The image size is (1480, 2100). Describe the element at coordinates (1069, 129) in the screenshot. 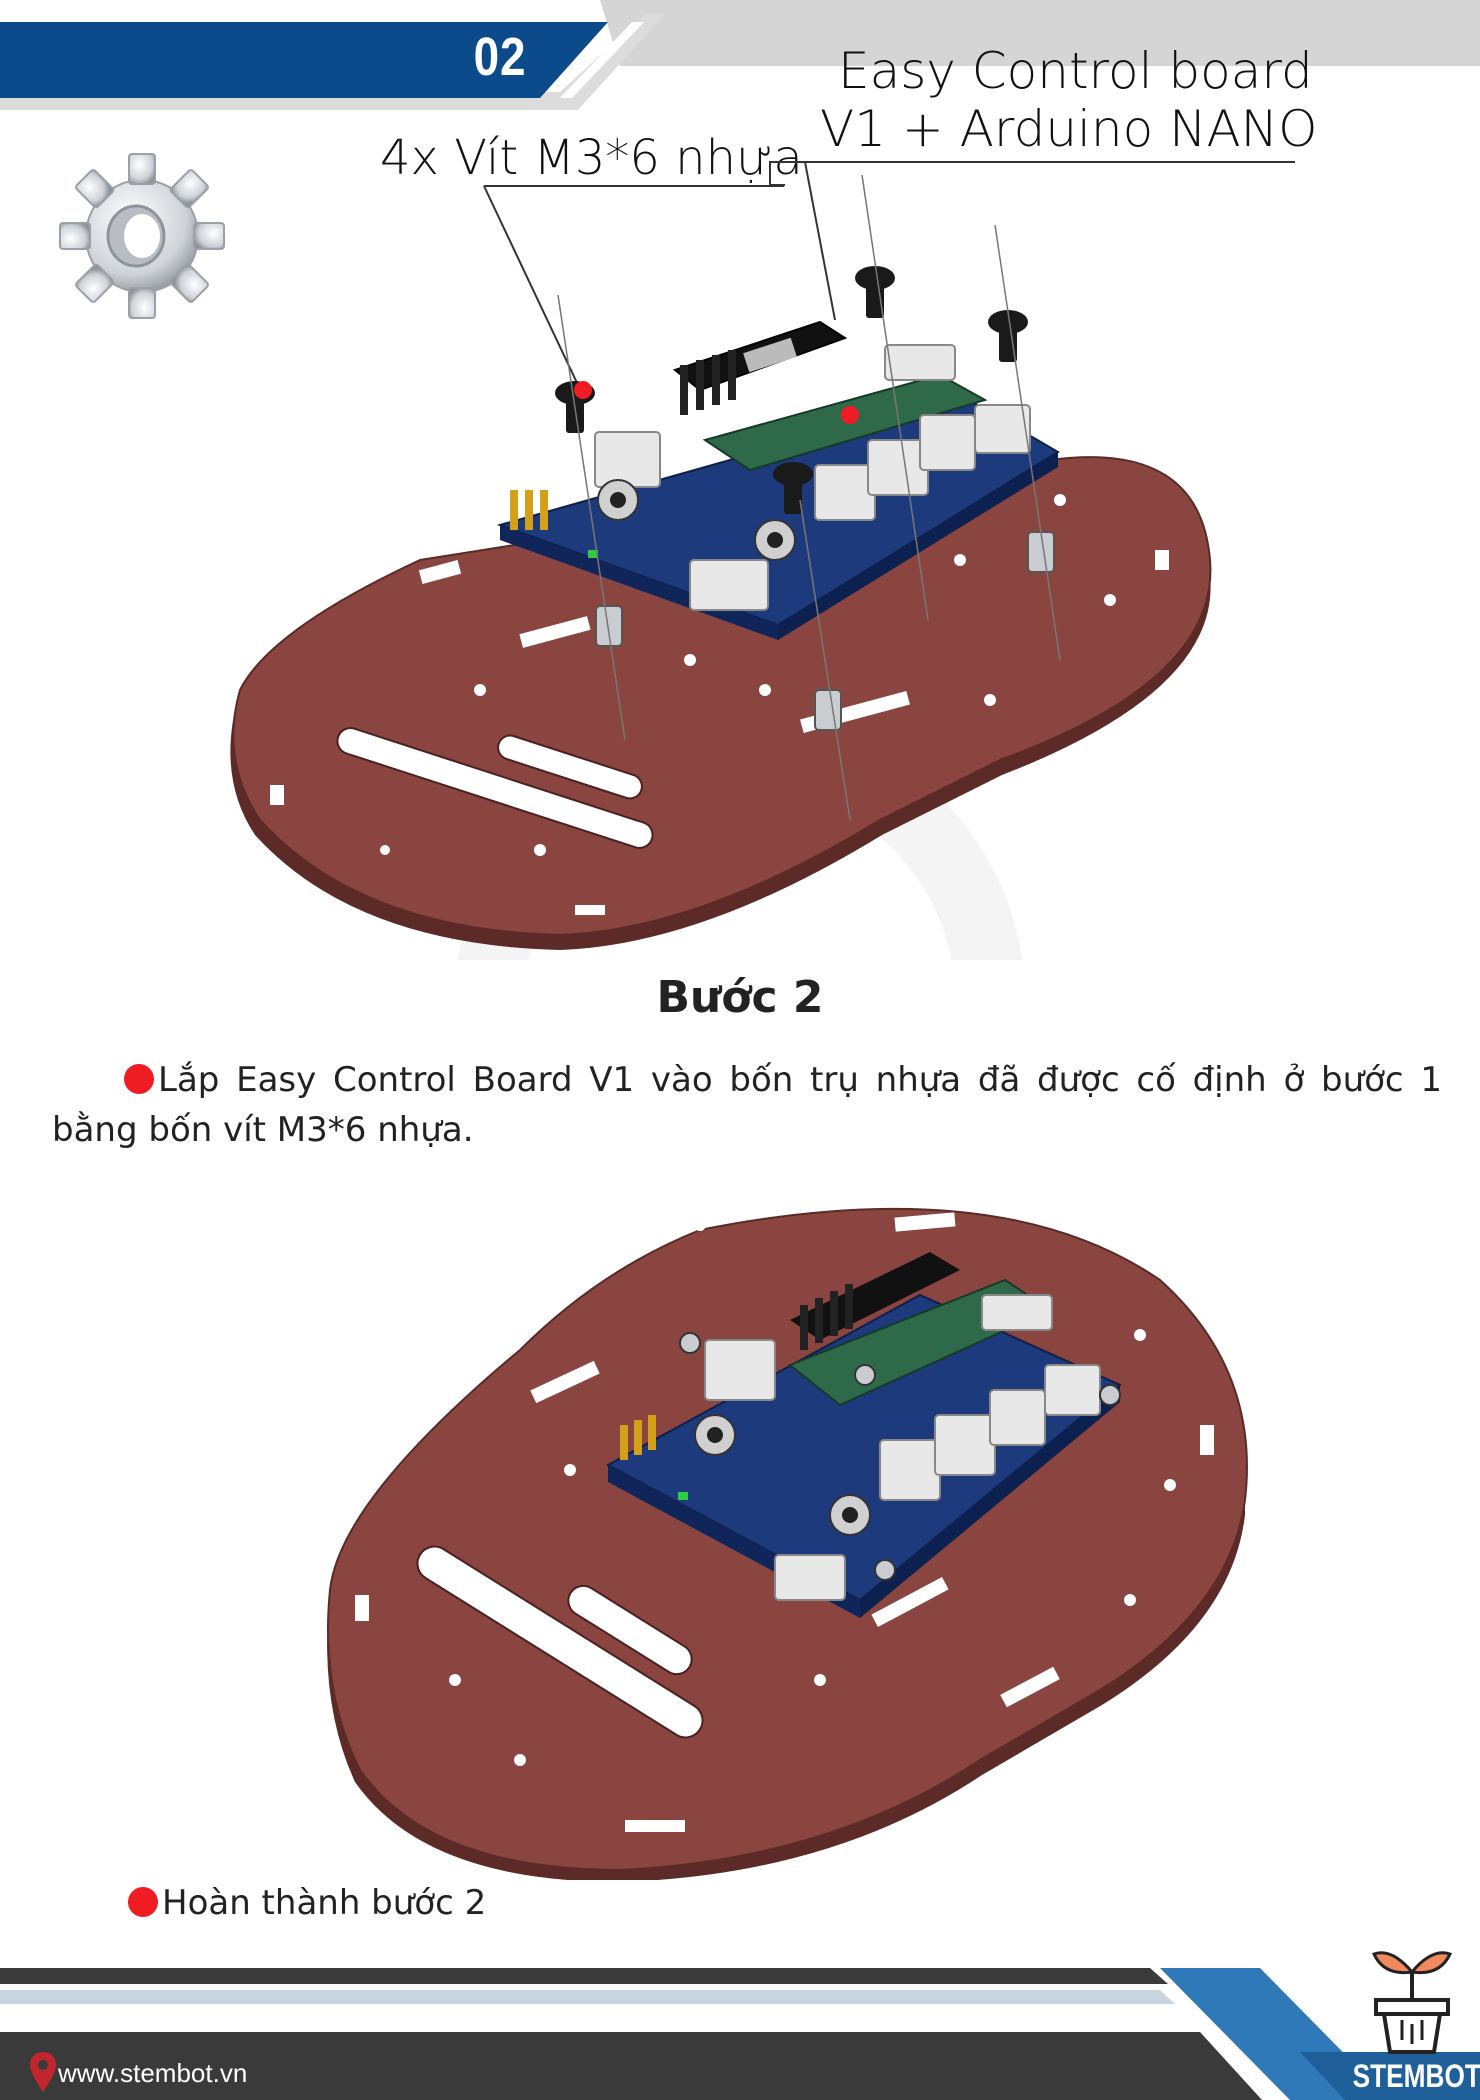

I see `board-label-line2: V1 + Arduino NANO` at that location.